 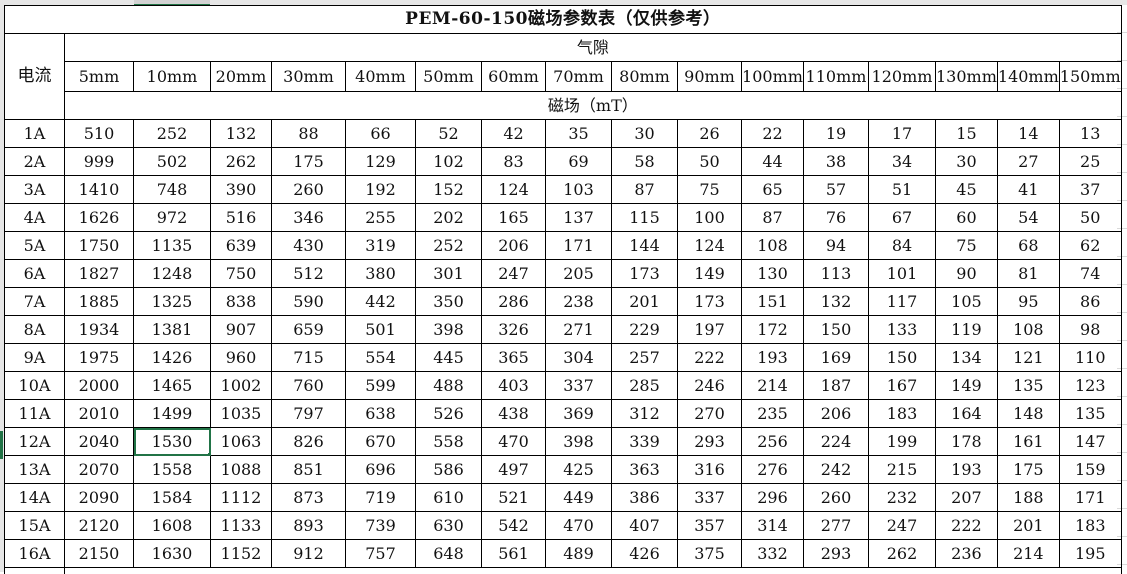 What do you see at coordinates (710, 554) in the screenshot?
I see `field-value-cell: 375` at bounding box center [710, 554].